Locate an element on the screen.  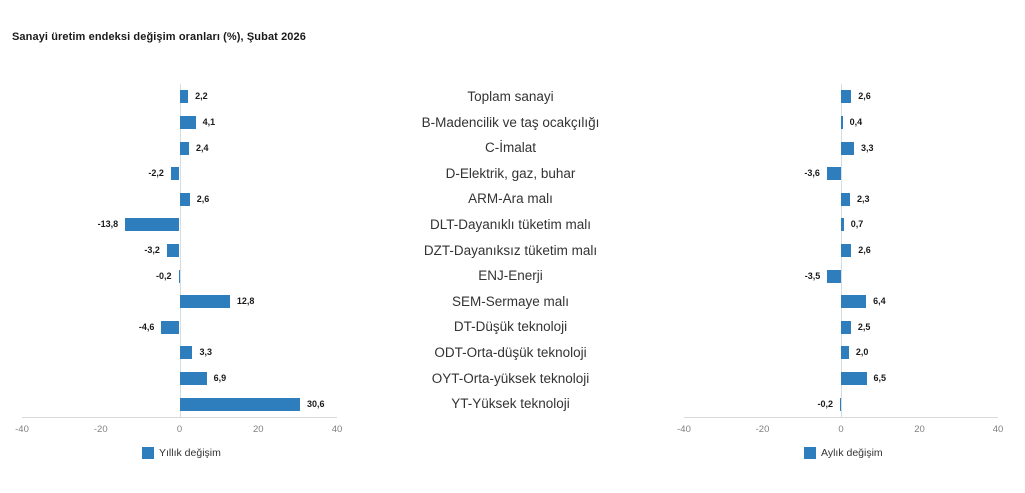
legend-label-monthly: Aylık değişim is located at coordinates (852, 453).